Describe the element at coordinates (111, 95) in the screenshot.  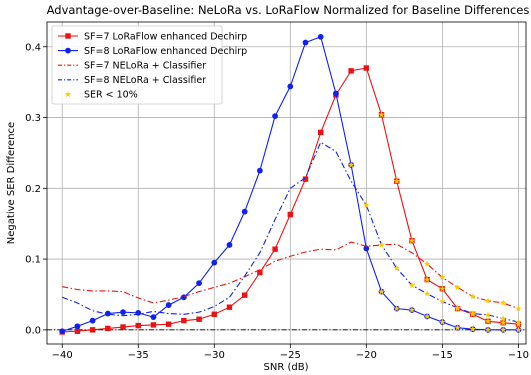
I see `legend-entry: SER < 10%` at that location.